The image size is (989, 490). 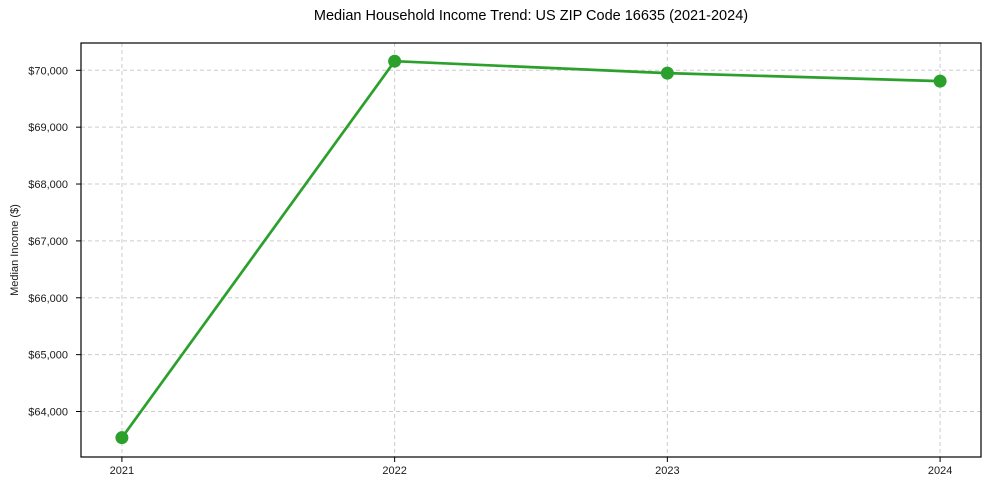 I want to click on x-tick-label: 2024, so click(x=940, y=471).